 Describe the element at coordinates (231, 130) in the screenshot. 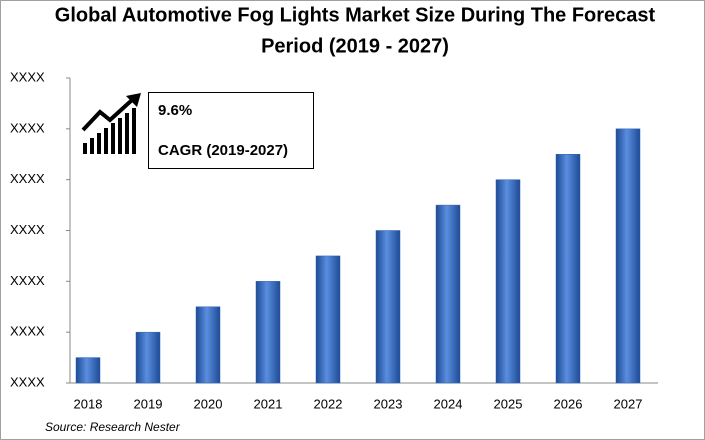

I see `annotation-box` at that location.